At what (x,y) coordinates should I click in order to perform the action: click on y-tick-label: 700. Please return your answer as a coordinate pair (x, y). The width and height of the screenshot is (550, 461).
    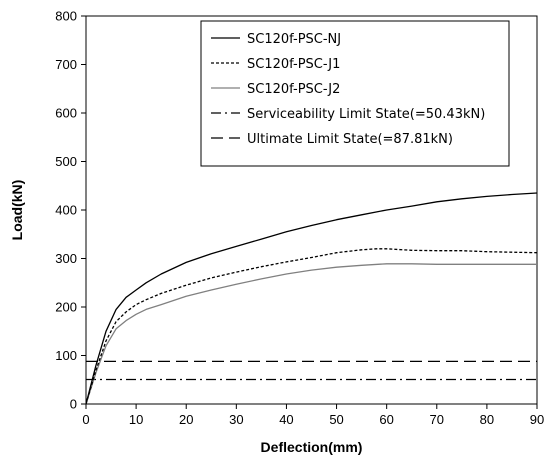
    Looking at the image, I should click on (66, 64).